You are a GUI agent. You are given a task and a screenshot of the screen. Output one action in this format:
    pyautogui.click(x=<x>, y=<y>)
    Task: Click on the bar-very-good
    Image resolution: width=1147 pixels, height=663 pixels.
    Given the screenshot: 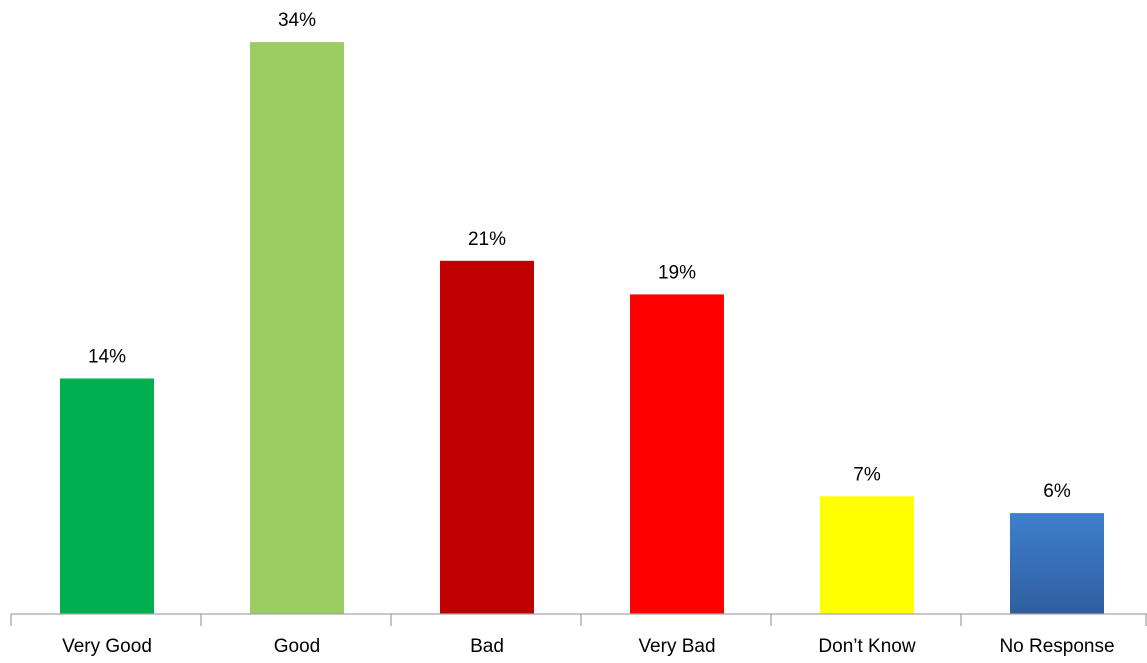 What is the action you would take?
    pyautogui.click(x=107, y=496)
    